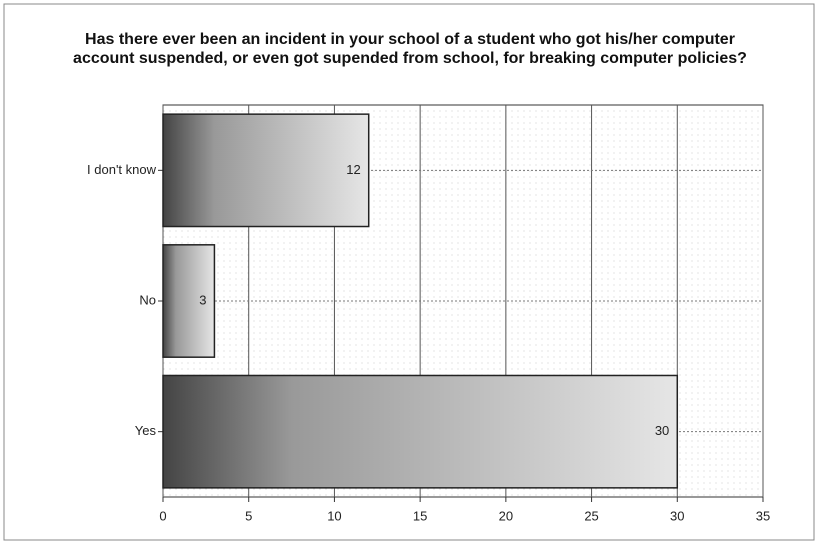 The height and width of the screenshot is (544, 819). What do you see at coordinates (420, 515) in the screenshot?
I see `x-tick-label: 15` at bounding box center [420, 515].